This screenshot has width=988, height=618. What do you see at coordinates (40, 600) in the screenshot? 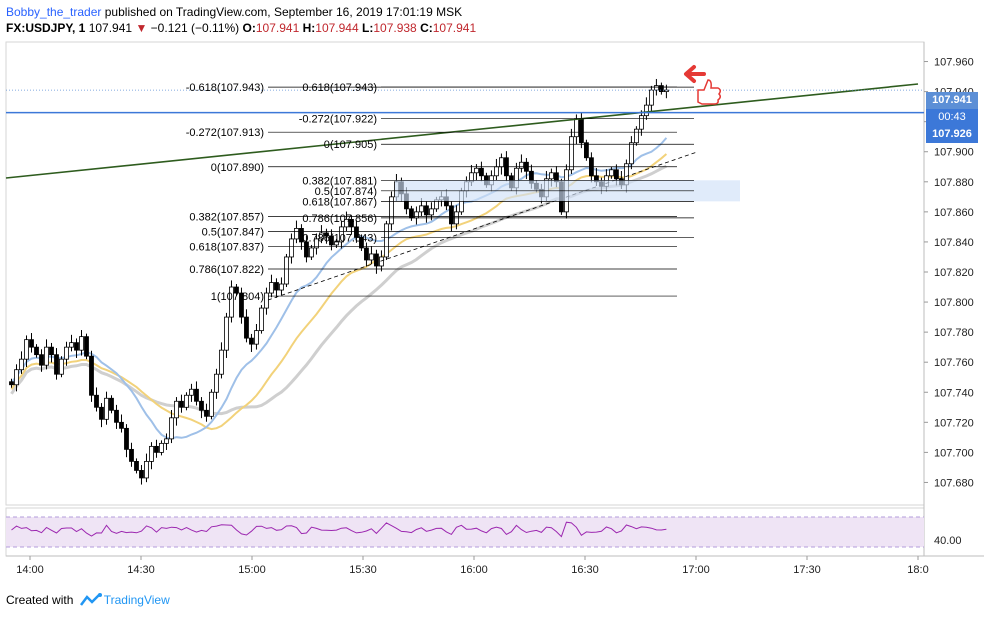
I see `created-with-label: Created with` at bounding box center [40, 600].